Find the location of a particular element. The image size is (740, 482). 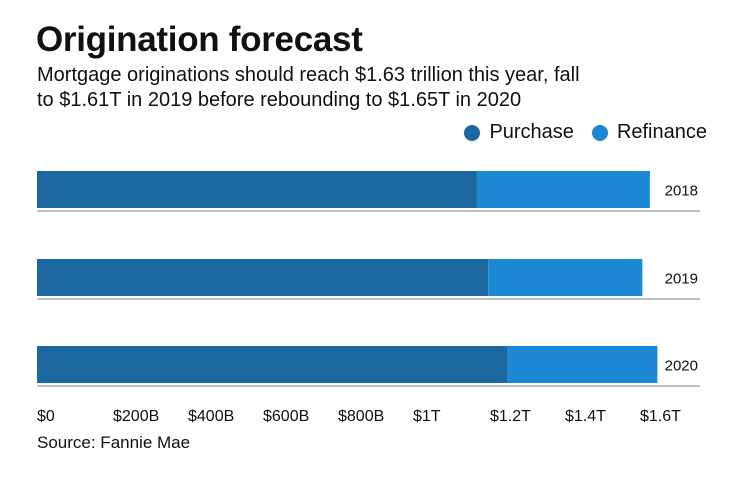

bar-refinance-2018 is located at coordinates (563, 189).